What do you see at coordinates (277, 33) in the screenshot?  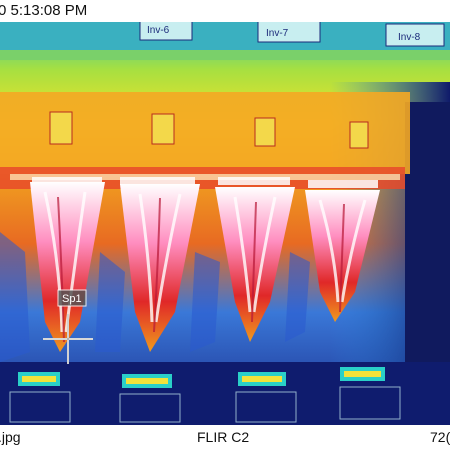 I see `cabinet-label-inv-7: Inv-7` at bounding box center [277, 33].